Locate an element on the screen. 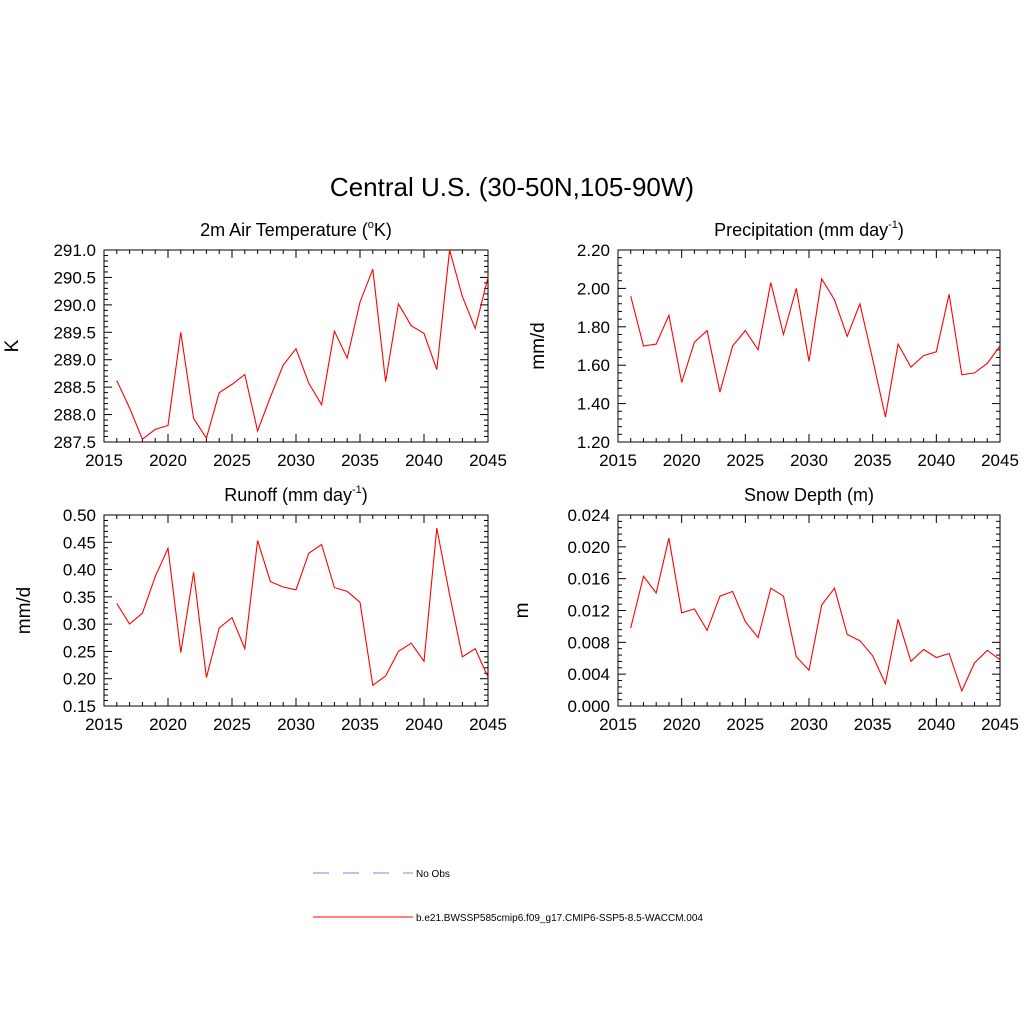 This screenshot has width=1024, height=1024. y-axis-label: K is located at coordinates (12, 345).